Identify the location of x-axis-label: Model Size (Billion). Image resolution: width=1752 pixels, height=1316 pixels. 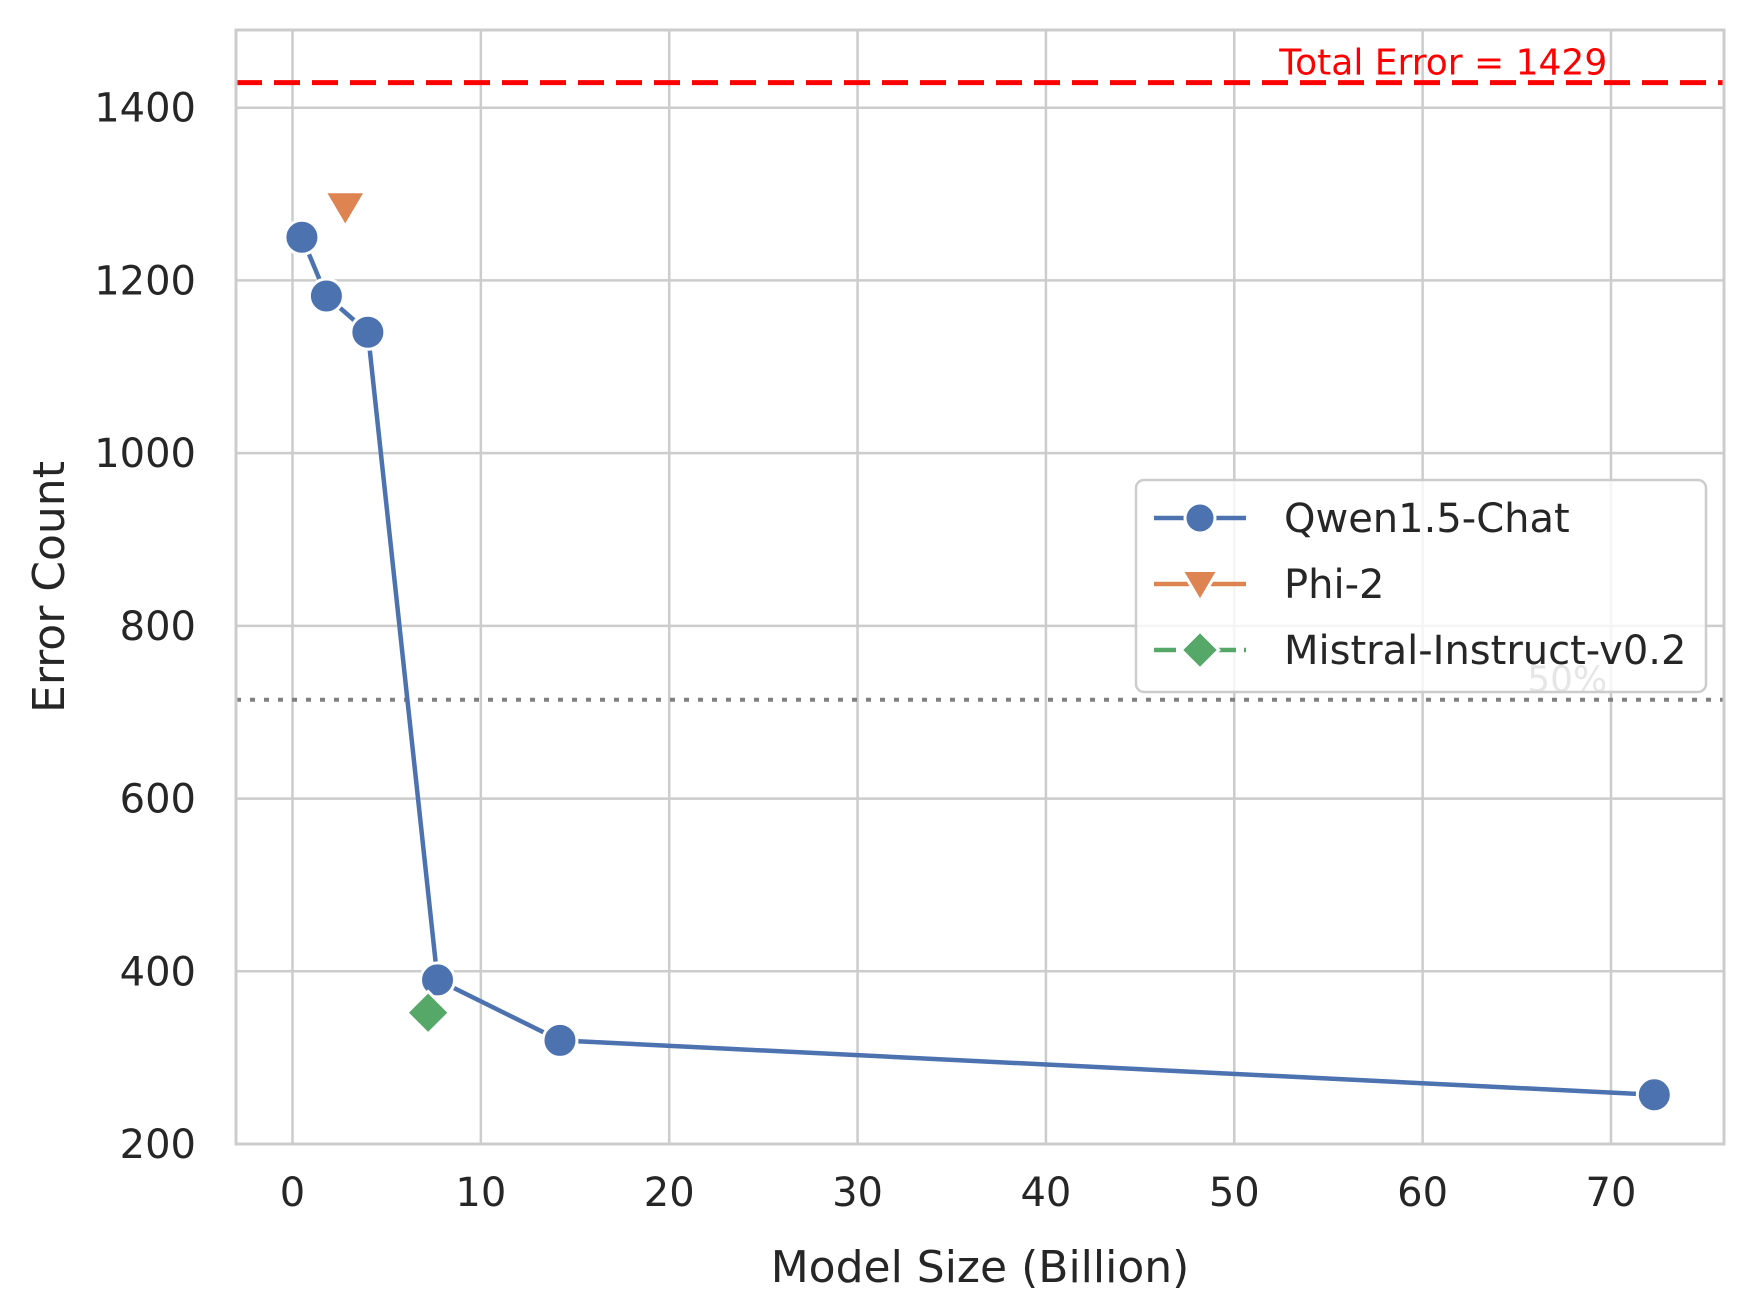
(980, 1267).